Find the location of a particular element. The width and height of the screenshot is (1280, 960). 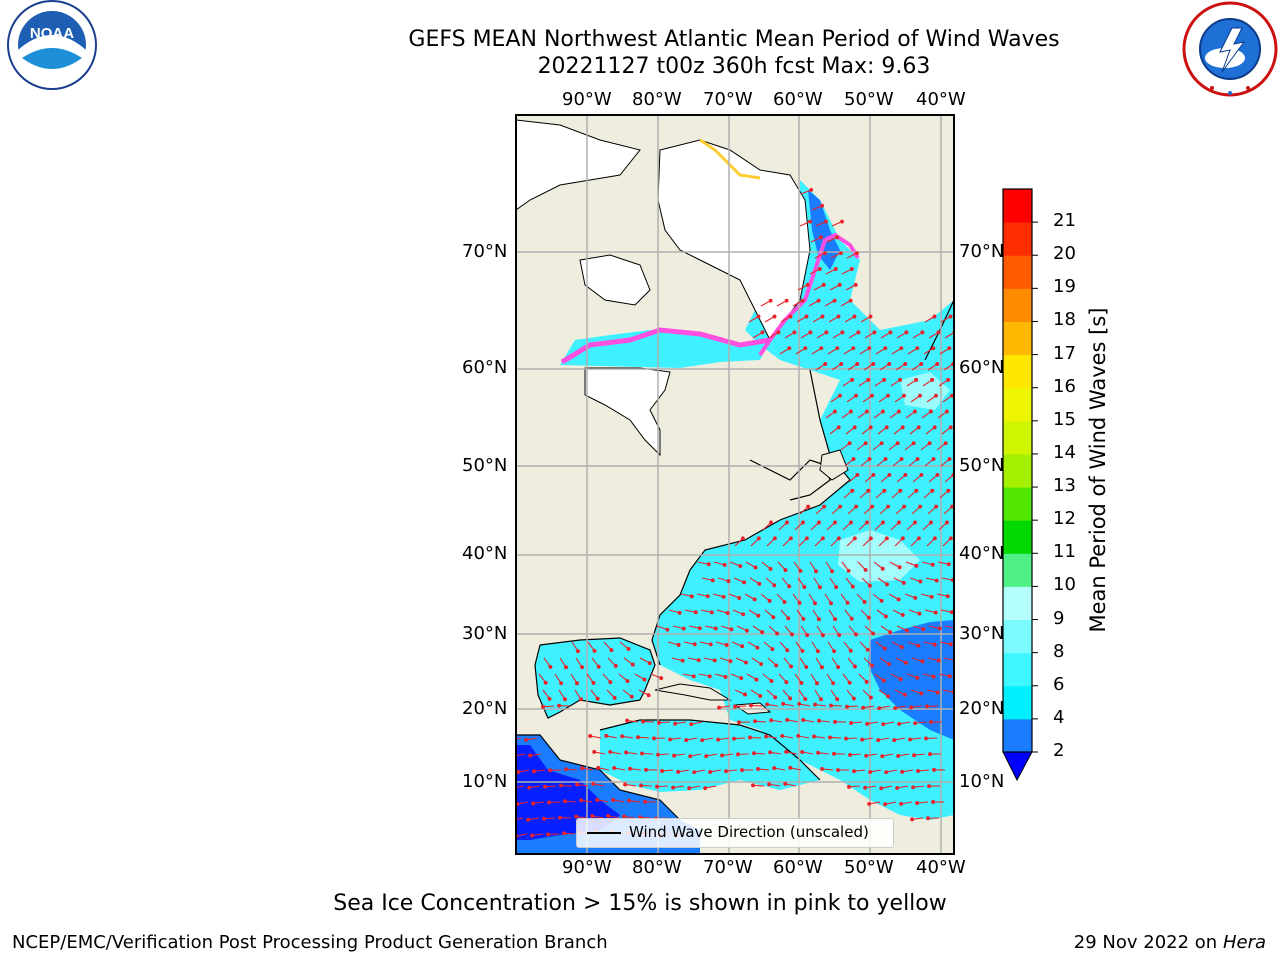

wave-direction-arrow is located at coordinates (520, 787).